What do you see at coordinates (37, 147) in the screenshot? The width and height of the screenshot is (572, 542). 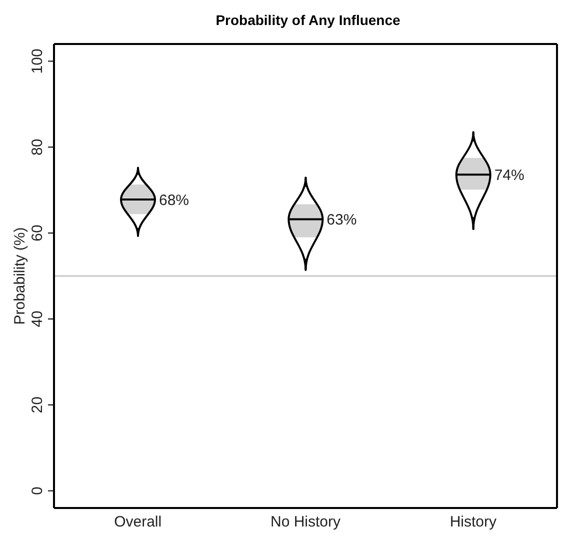 I see `y-tick-label: 80` at bounding box center [37, 147].